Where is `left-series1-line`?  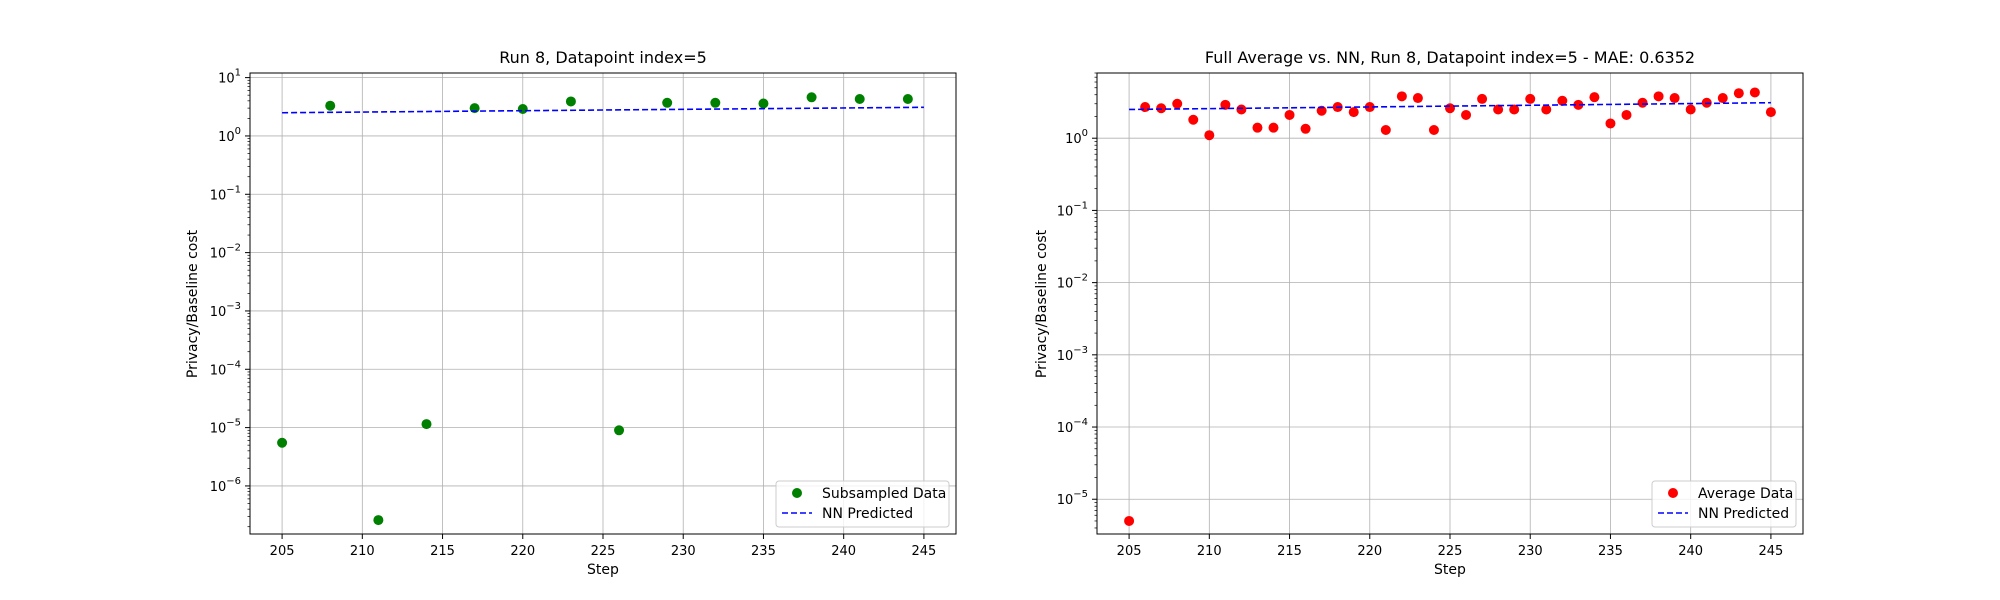 left-series1-line is located at coordinates (603, 110).